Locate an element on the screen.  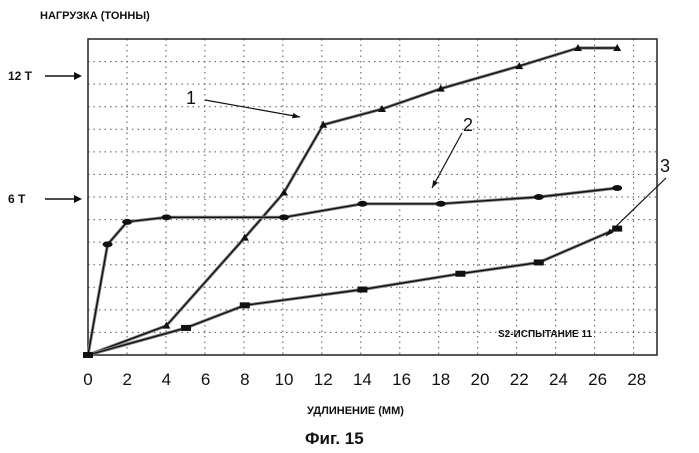
y-level-label: 6 T is located at coordinates (17, 199).